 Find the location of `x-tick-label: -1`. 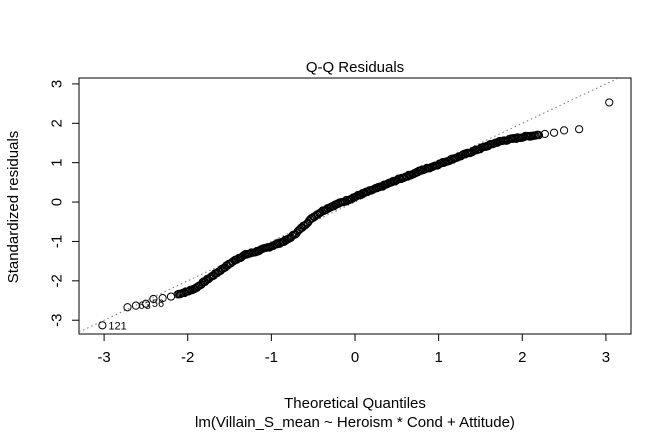

x-tick-label: -1 is located at coordinates (271, 357).